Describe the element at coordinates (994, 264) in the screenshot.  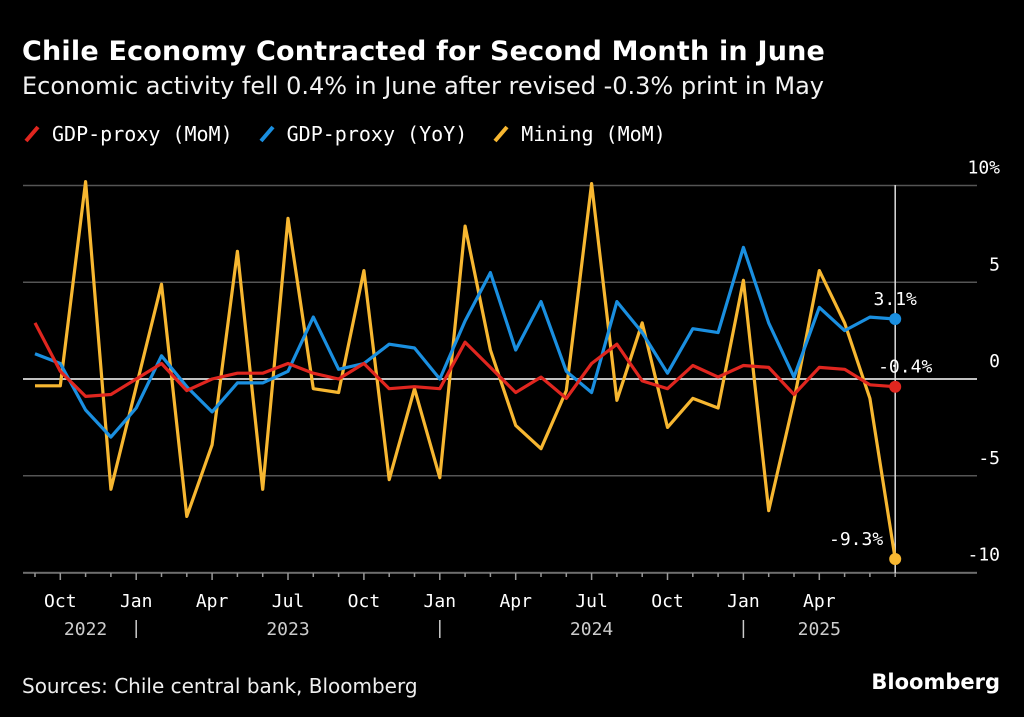
I see `y-tick-label: 5` at that location.